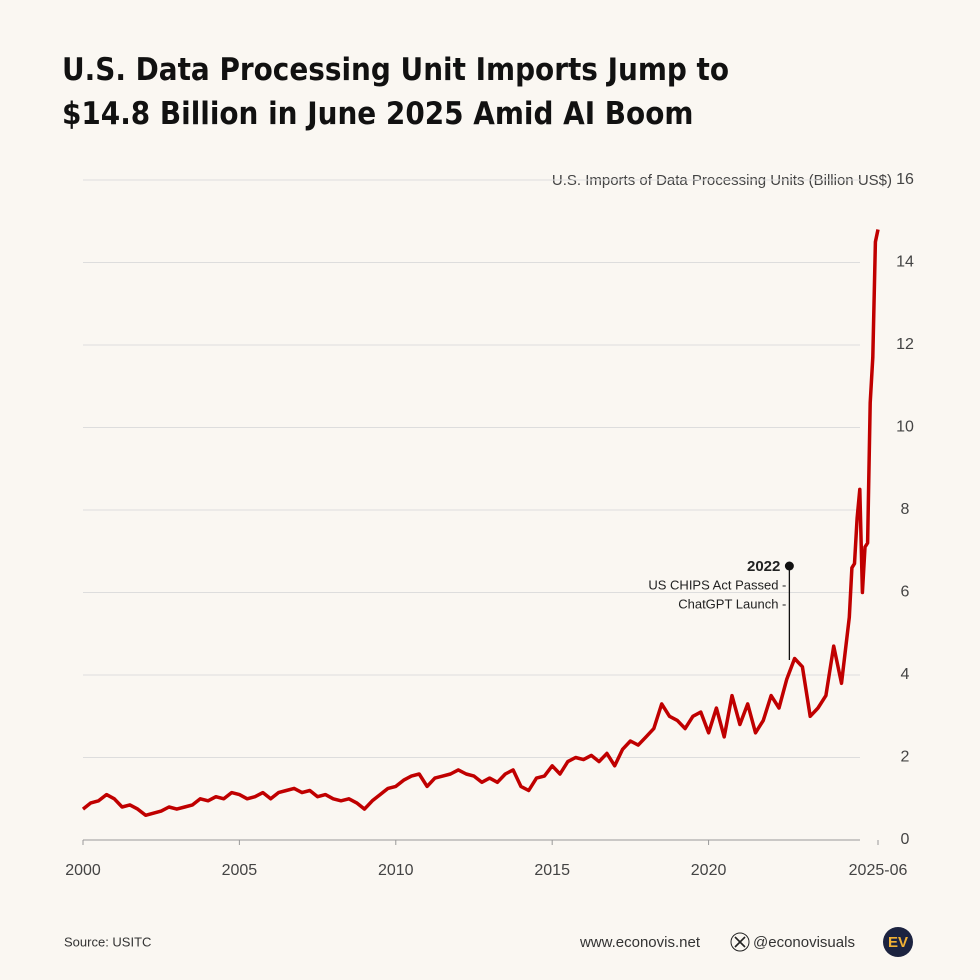 The width and height of the screenshot is (980, 980). Describe the element at coordinates (709, 870) in the screenshot. I see `x-tick-label: 2020` at that location.